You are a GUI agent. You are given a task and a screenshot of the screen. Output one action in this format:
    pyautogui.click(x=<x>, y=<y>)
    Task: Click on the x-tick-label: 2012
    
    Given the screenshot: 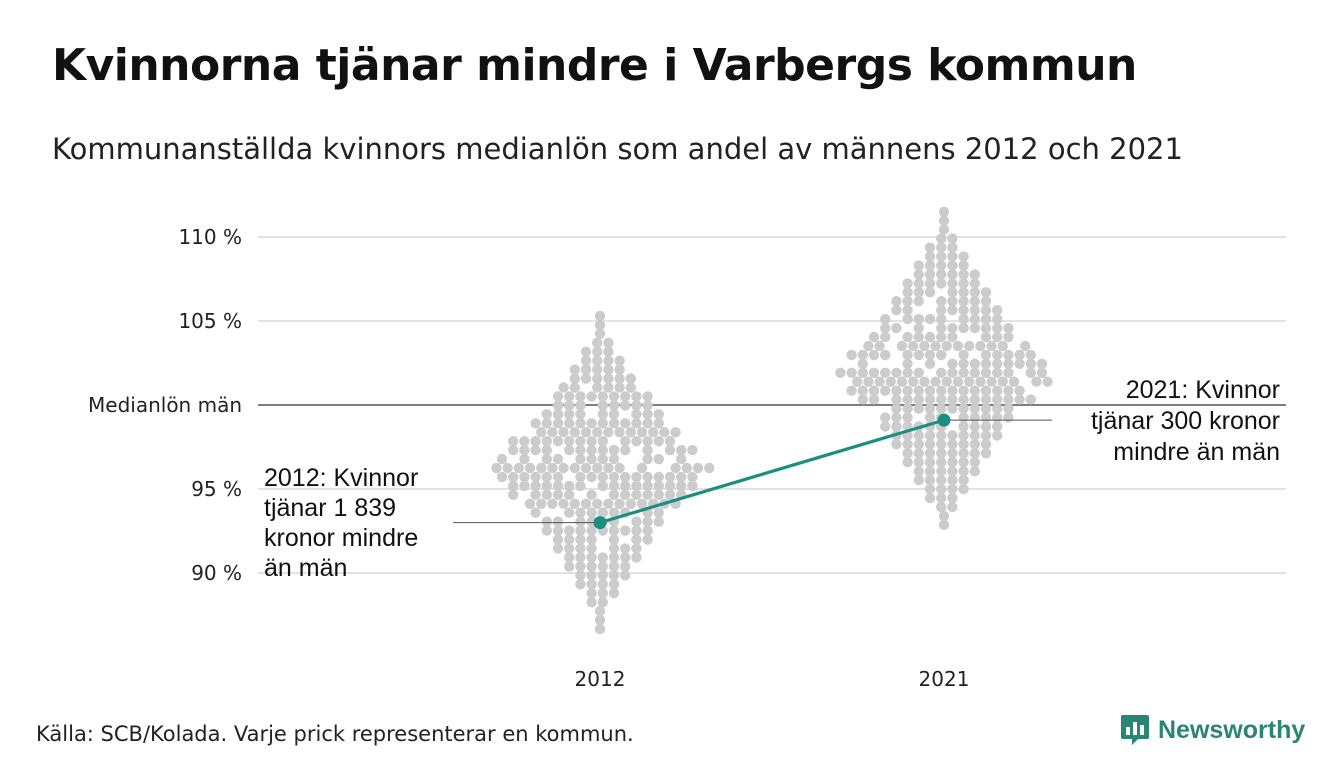 What is the action you would take?
    pyautogui.click(x=600, y=679)
    